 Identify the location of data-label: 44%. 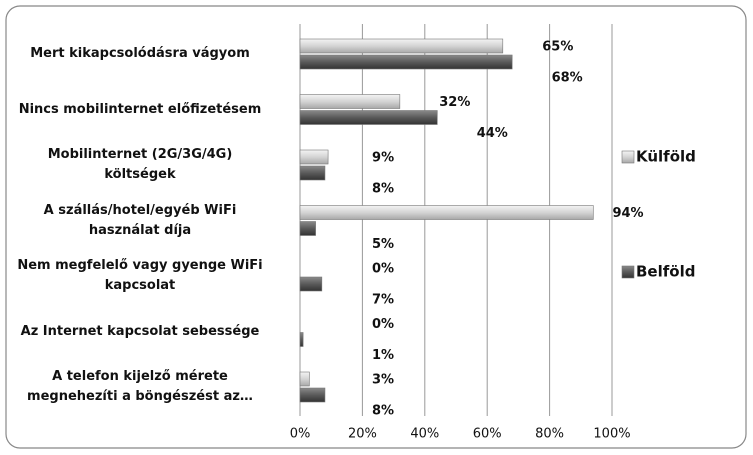
(492, 133).